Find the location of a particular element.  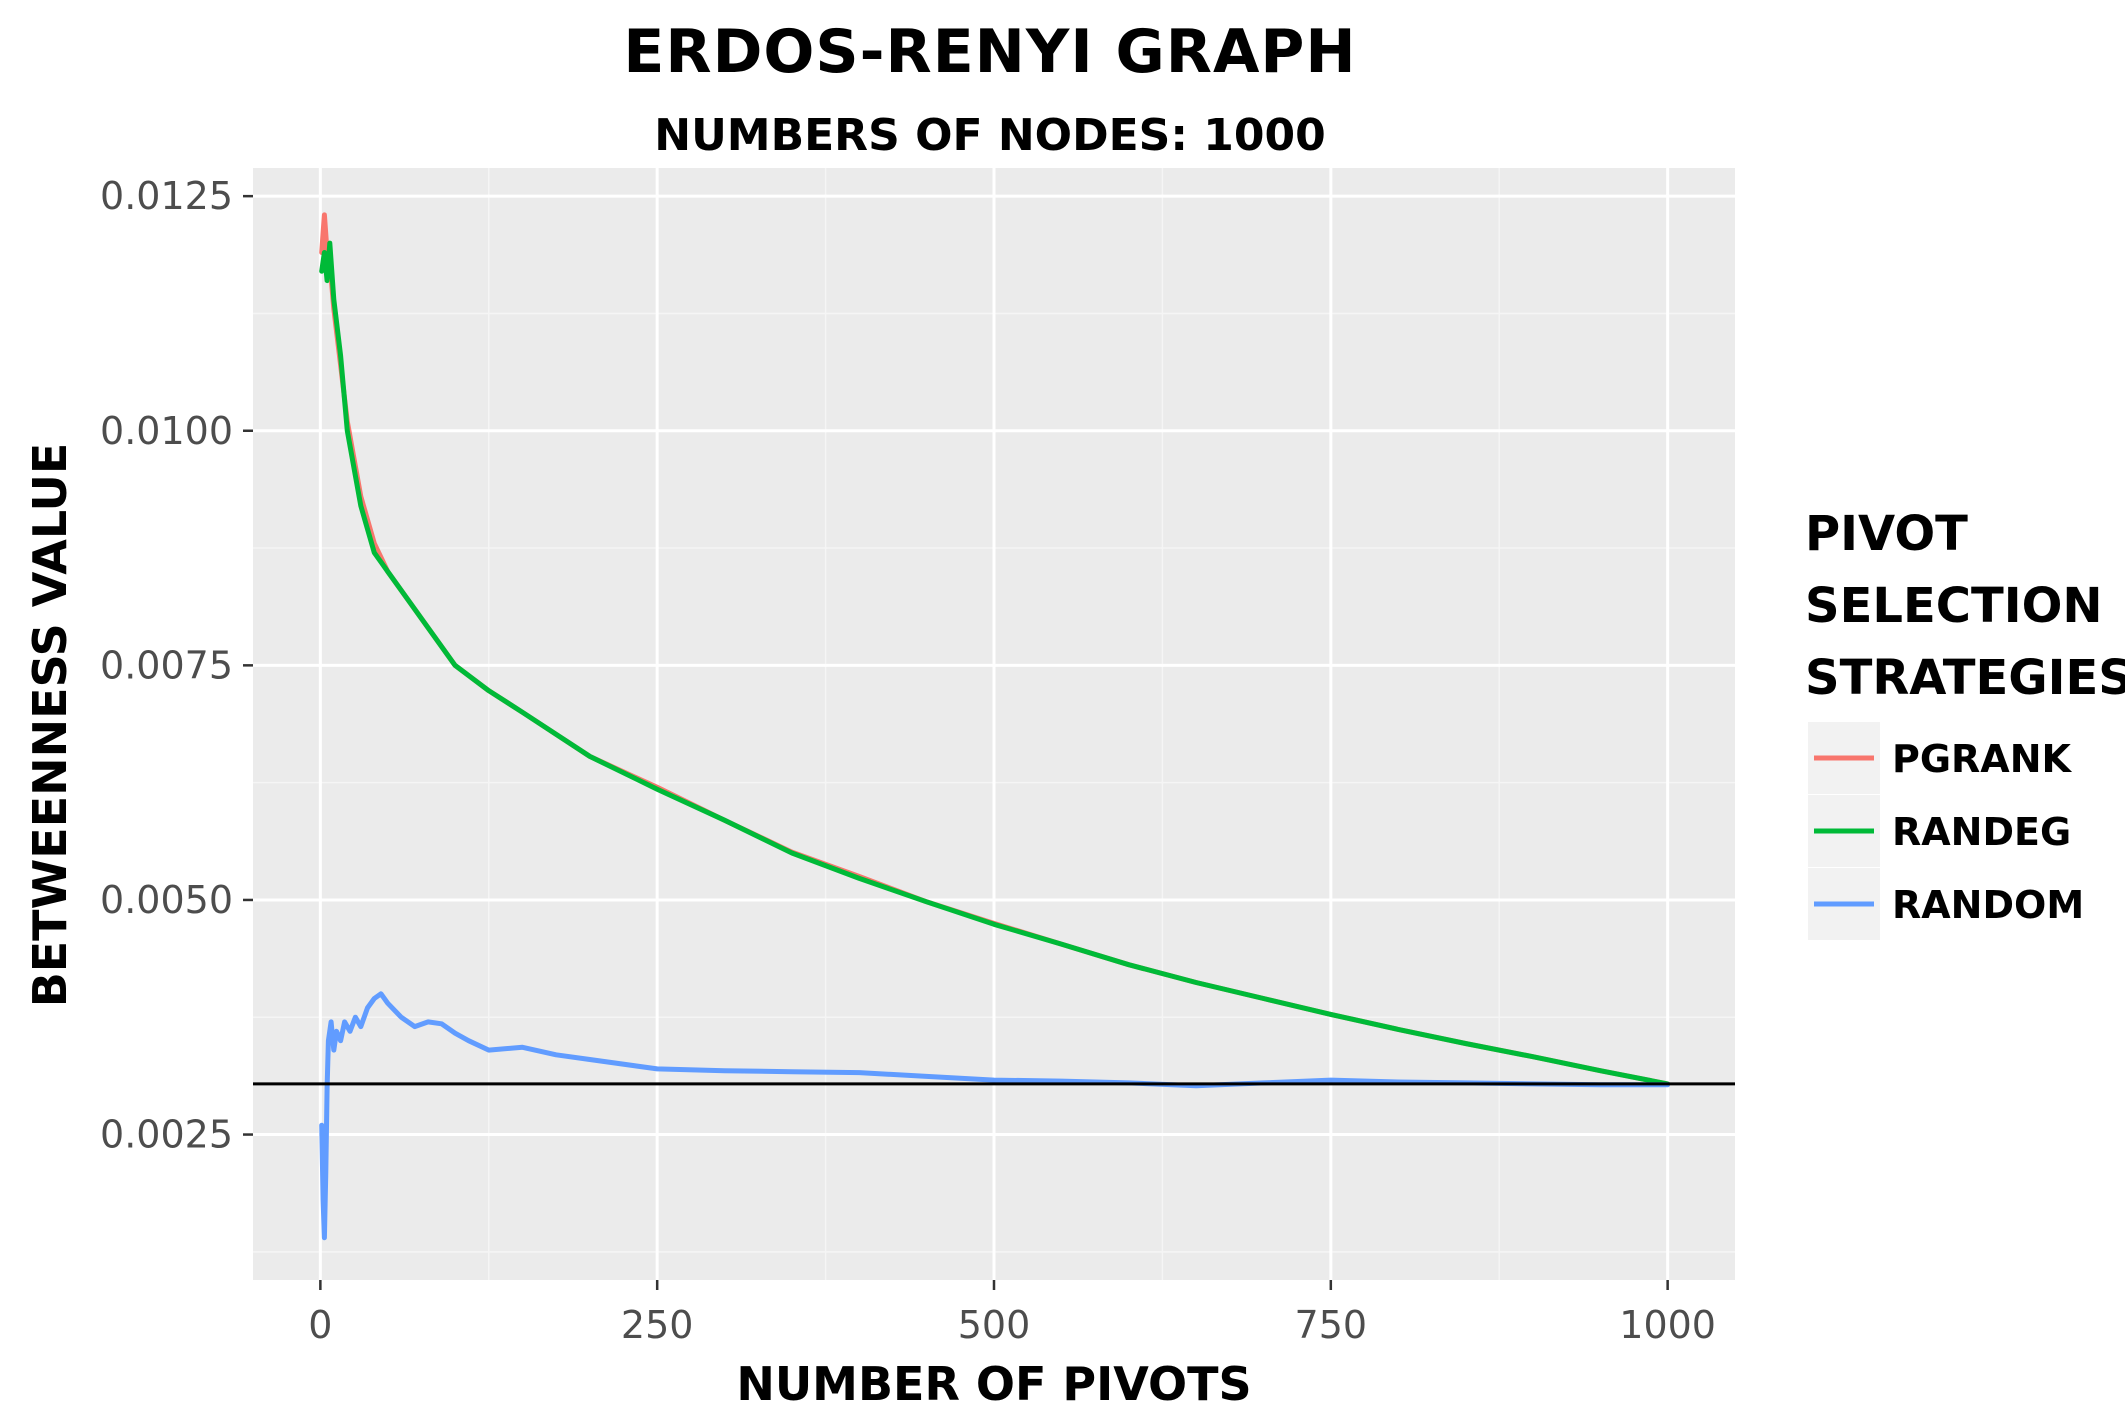

legend-title-line-3: STRATEGIES is located at coordinates (1965, 678).